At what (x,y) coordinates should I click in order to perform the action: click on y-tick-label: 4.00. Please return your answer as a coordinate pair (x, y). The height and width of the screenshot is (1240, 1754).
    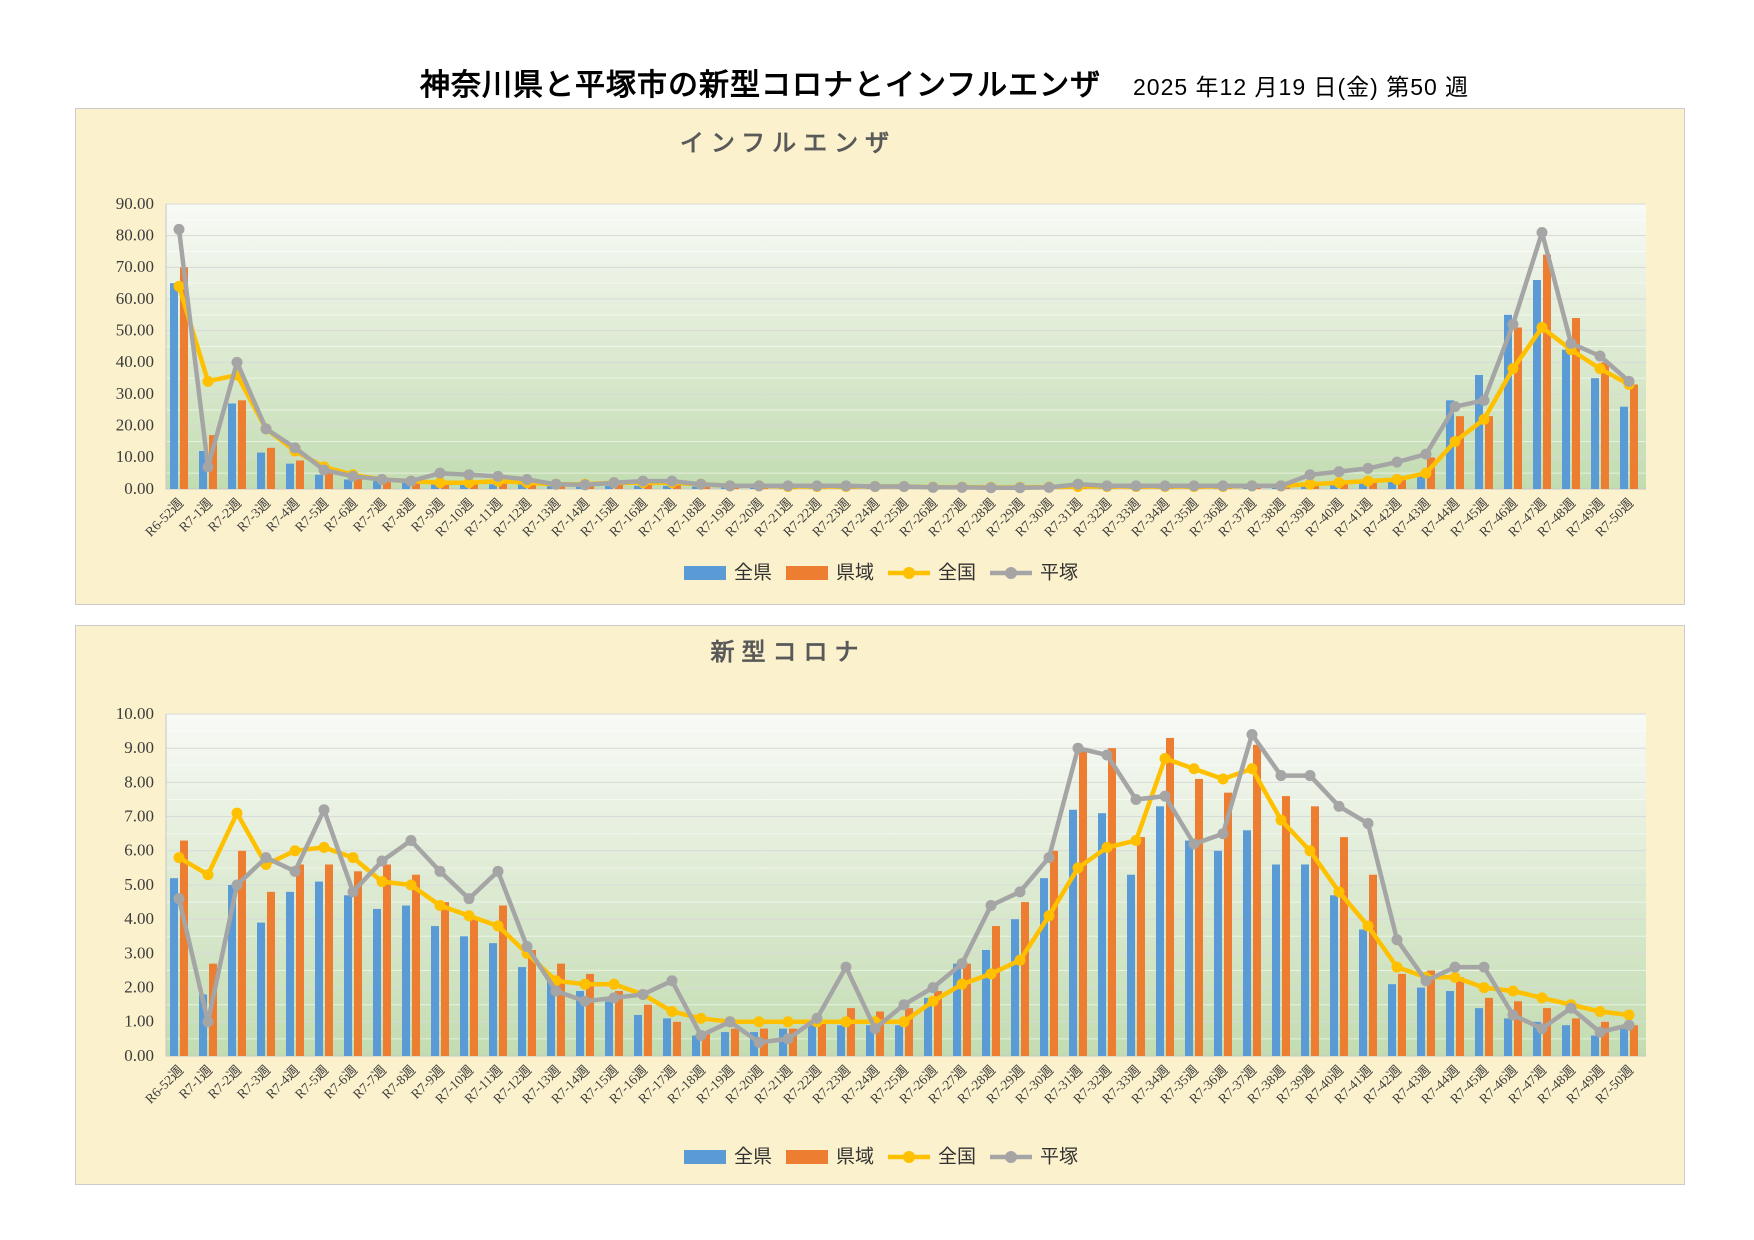
    Looking at the image, I should click on (139, 918).